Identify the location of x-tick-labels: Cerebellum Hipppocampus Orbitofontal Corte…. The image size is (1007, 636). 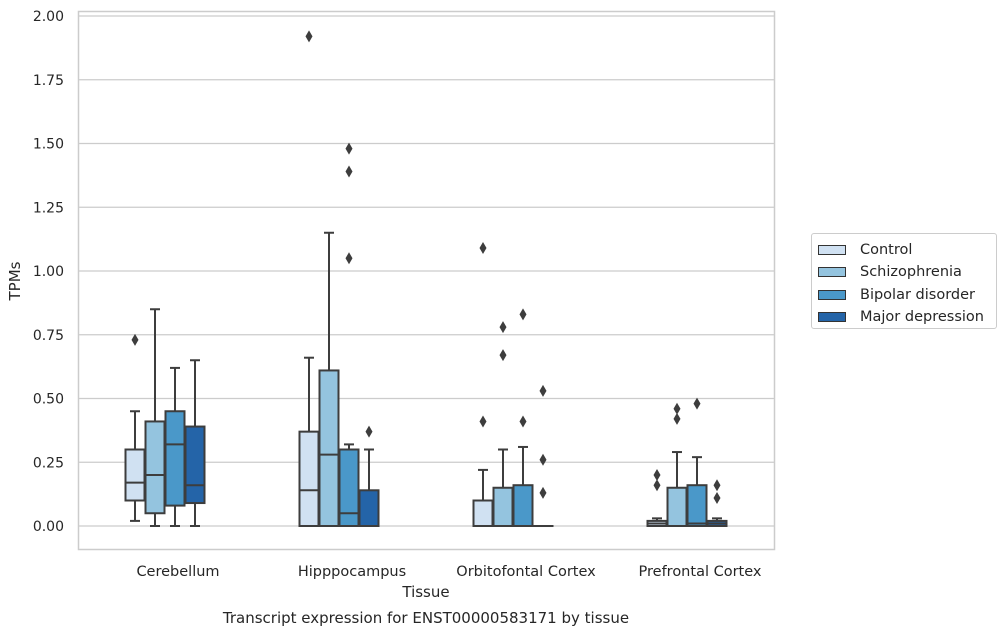
(448, 572).